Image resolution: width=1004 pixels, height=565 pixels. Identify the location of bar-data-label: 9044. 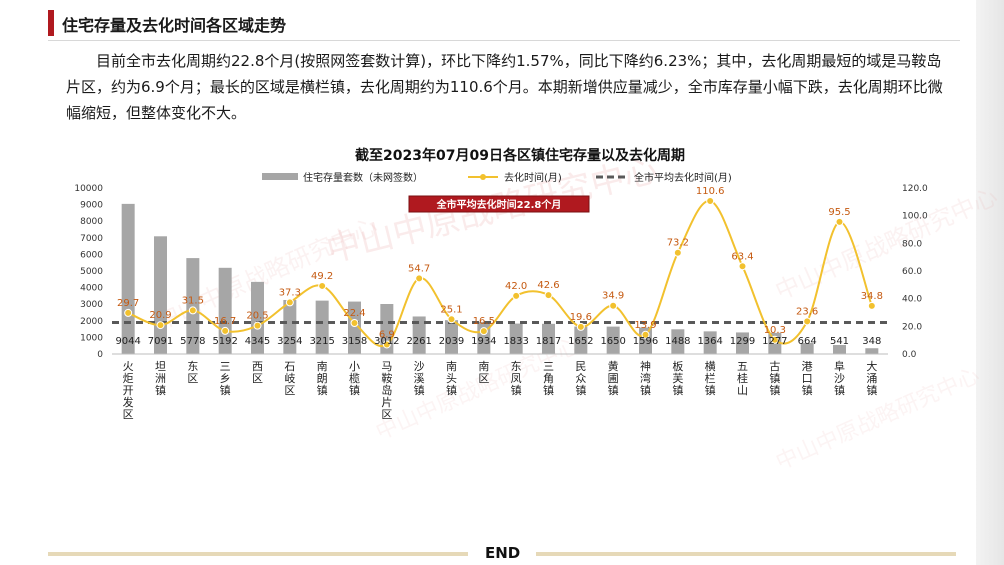
(127, 341).